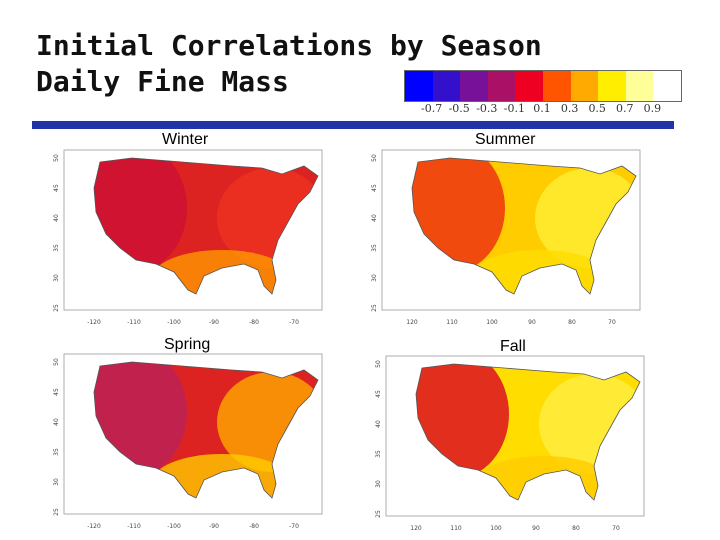 This screenshot has width=720, height=540. I want to click on map-winter: 50 45 40 35 30 25 -120 -110 -100 -90 -80 -70, so click(188, 238).